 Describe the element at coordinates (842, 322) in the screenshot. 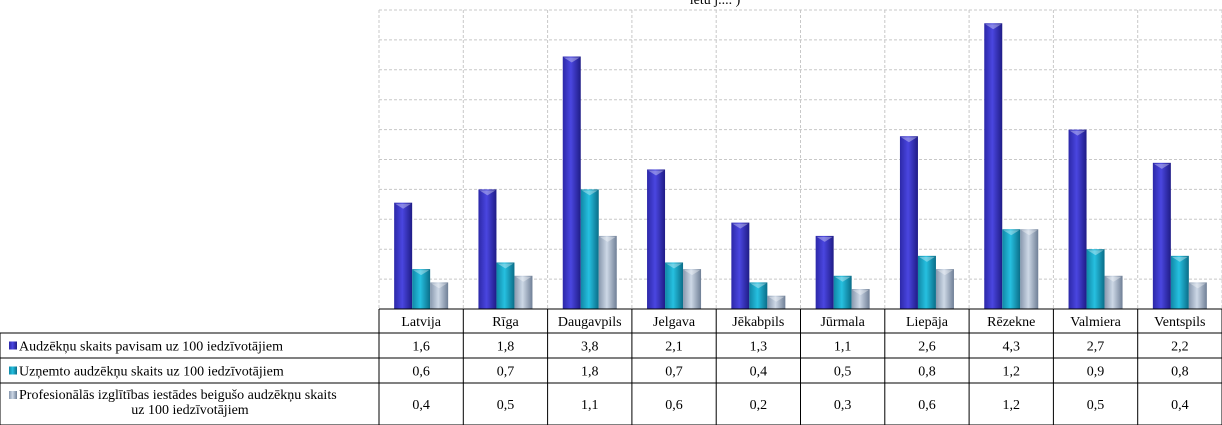

I see `x-tick-label: Jūrmala` at that location.